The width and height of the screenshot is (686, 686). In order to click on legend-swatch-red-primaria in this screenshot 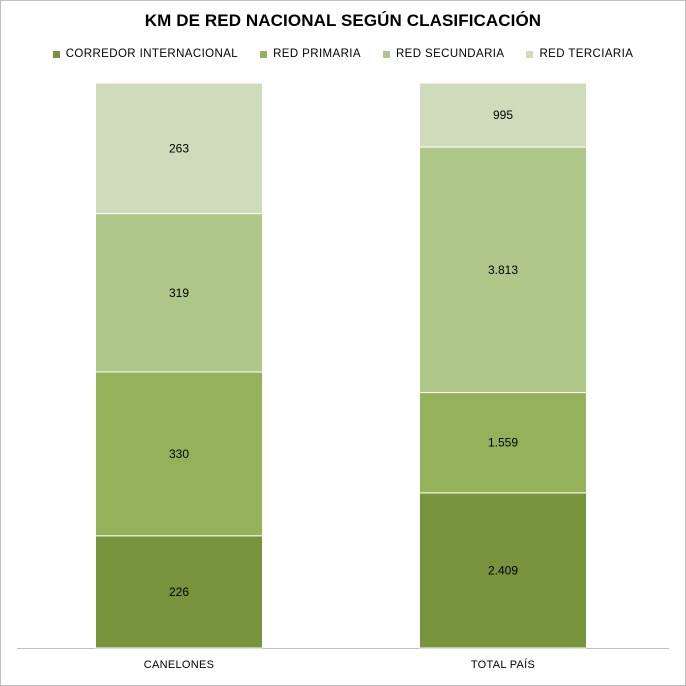, I will do `click(264, 54)`.